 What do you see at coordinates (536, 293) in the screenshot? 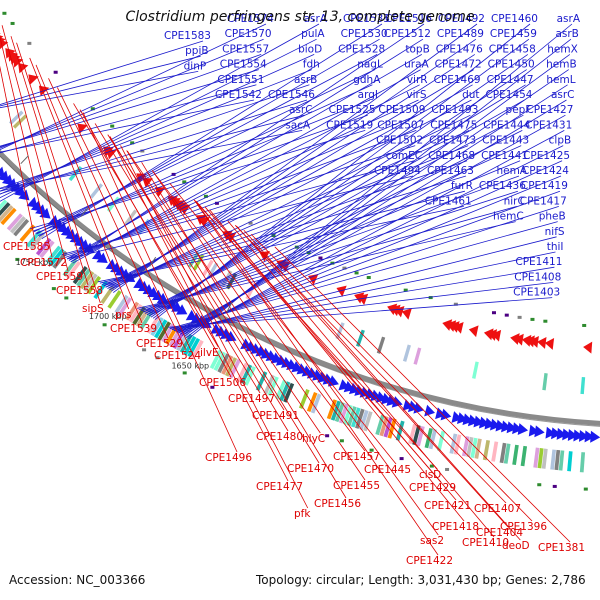
I see `forward-gene-label: CPE1403` at bounding box center [536, 293].